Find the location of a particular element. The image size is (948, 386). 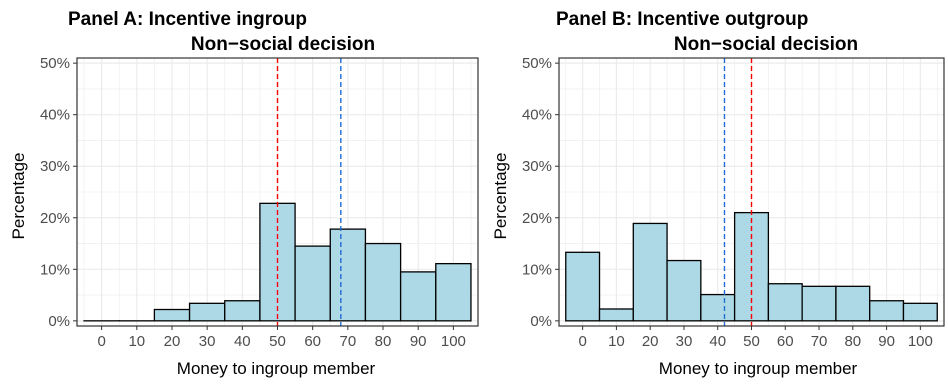

panel-b-x-tick-label: 50 is located at coordinates (751, 341).